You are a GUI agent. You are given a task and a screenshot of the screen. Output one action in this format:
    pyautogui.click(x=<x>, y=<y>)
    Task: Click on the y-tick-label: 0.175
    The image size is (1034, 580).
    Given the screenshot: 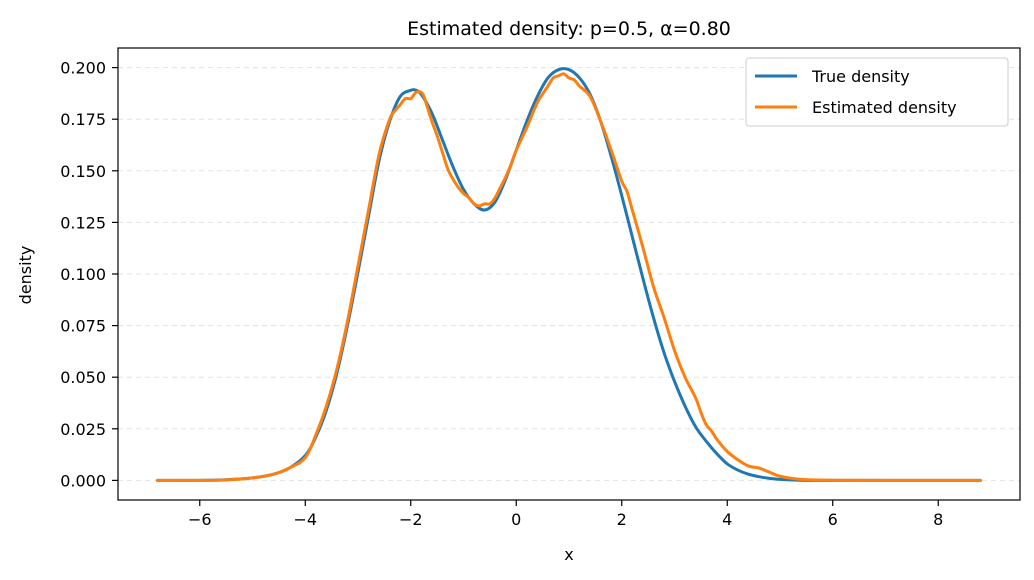 What is the action you would take?
    pyautogui.click(x=83, y=119)
    